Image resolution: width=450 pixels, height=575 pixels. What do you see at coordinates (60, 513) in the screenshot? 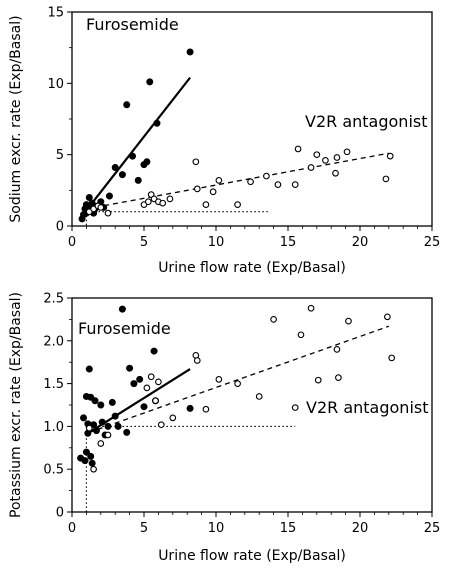
I see `y-tick-label: 0` at bounding box center [60, 513].